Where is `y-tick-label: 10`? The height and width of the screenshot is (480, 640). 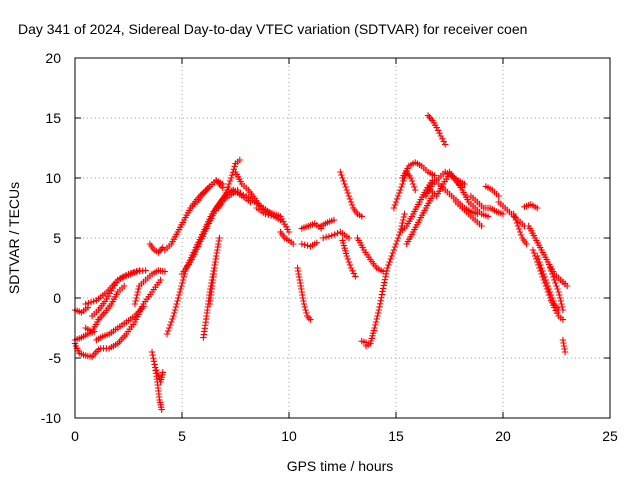
y-tick-label: 10 is located at coordinates (53, 178).